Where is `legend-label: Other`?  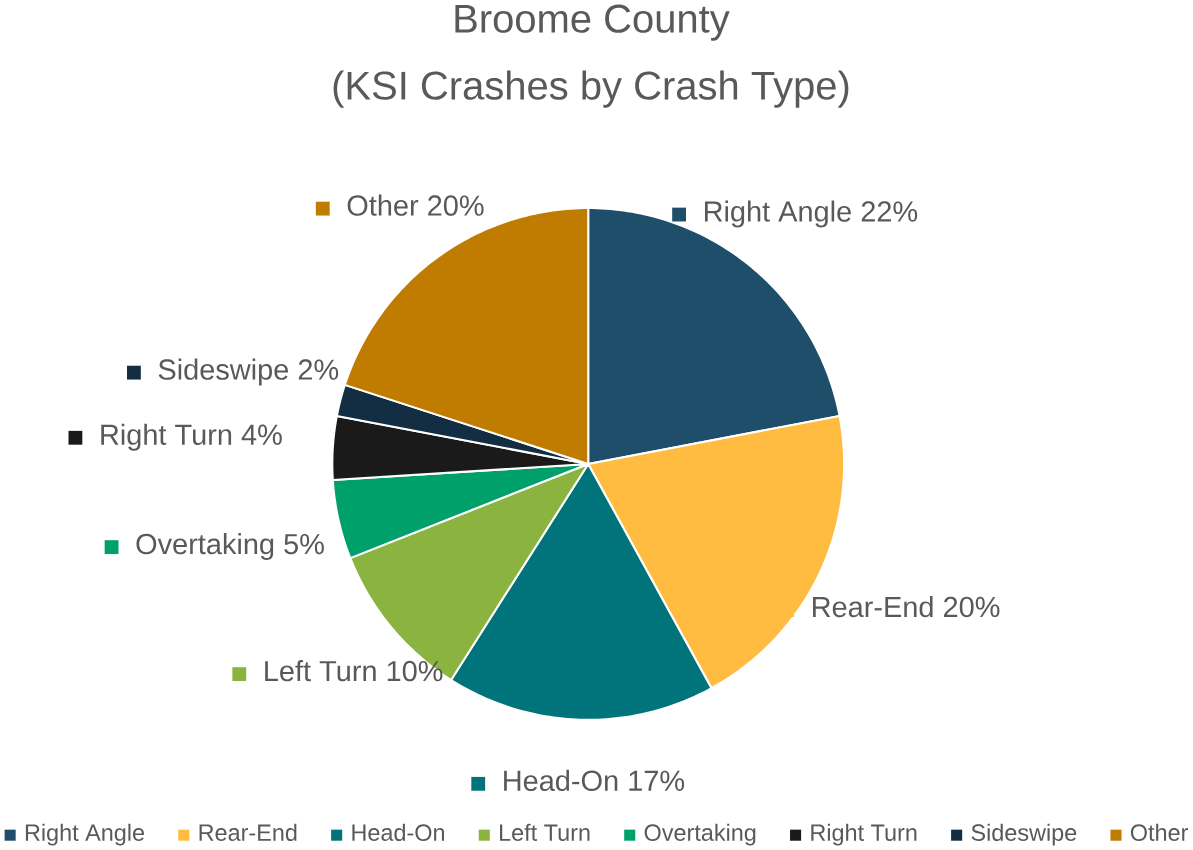
legend-label: Other is located at coordinates (383, 205).